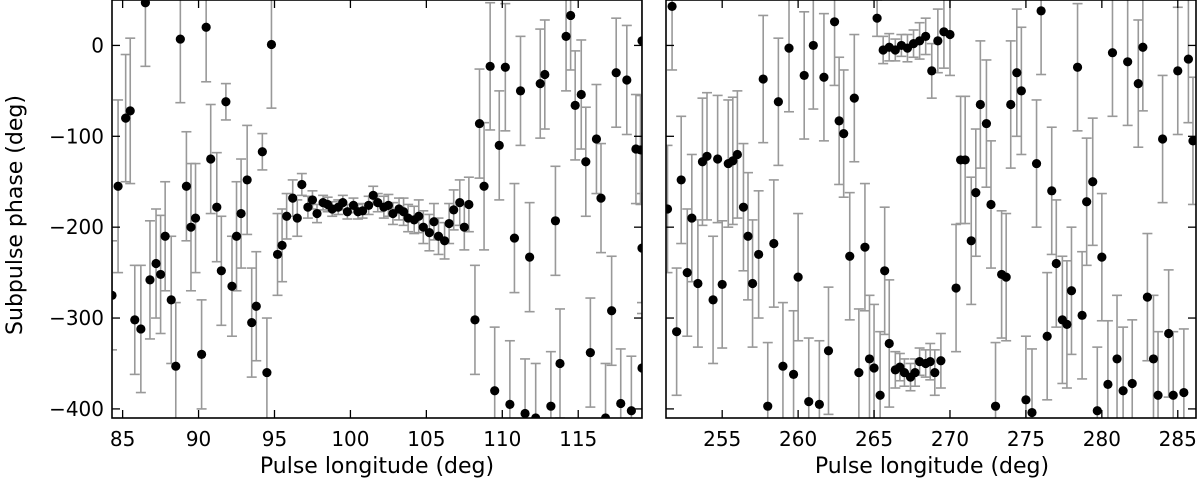 The height and width of the screenshot is (480, 1200). Describe the element at coordinates (198, 439) in the screenshot. I see `x-tick-label: 90` at that location.